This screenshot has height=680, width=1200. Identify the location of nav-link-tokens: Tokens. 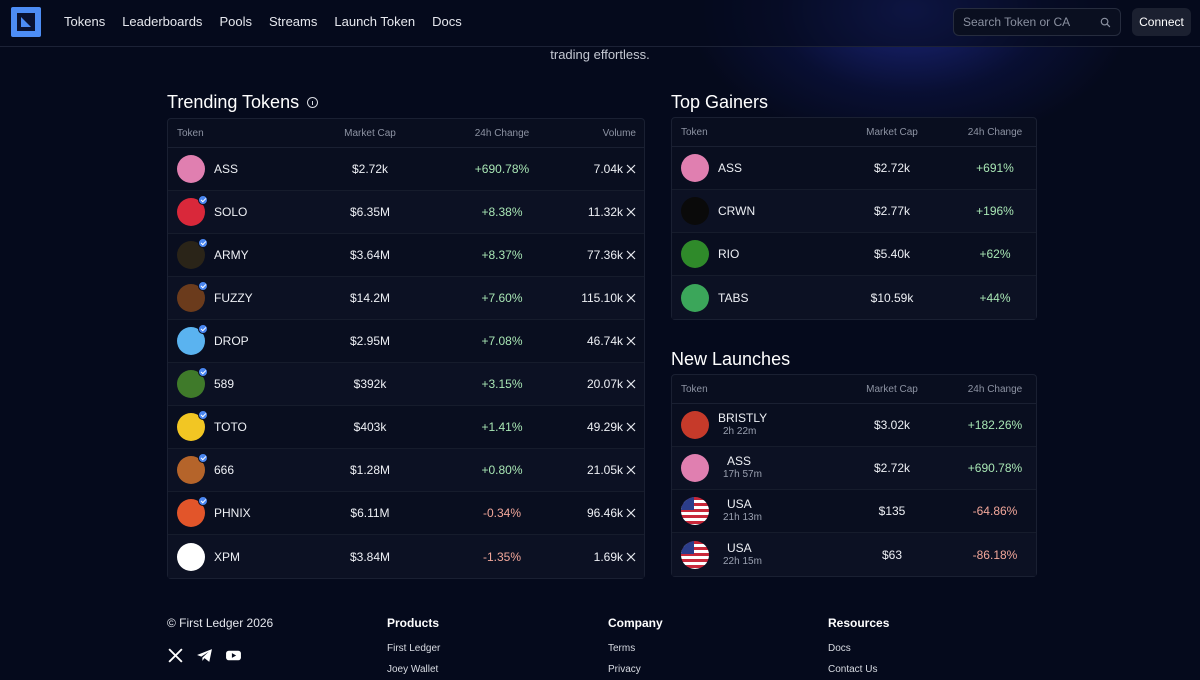
(85, 21).